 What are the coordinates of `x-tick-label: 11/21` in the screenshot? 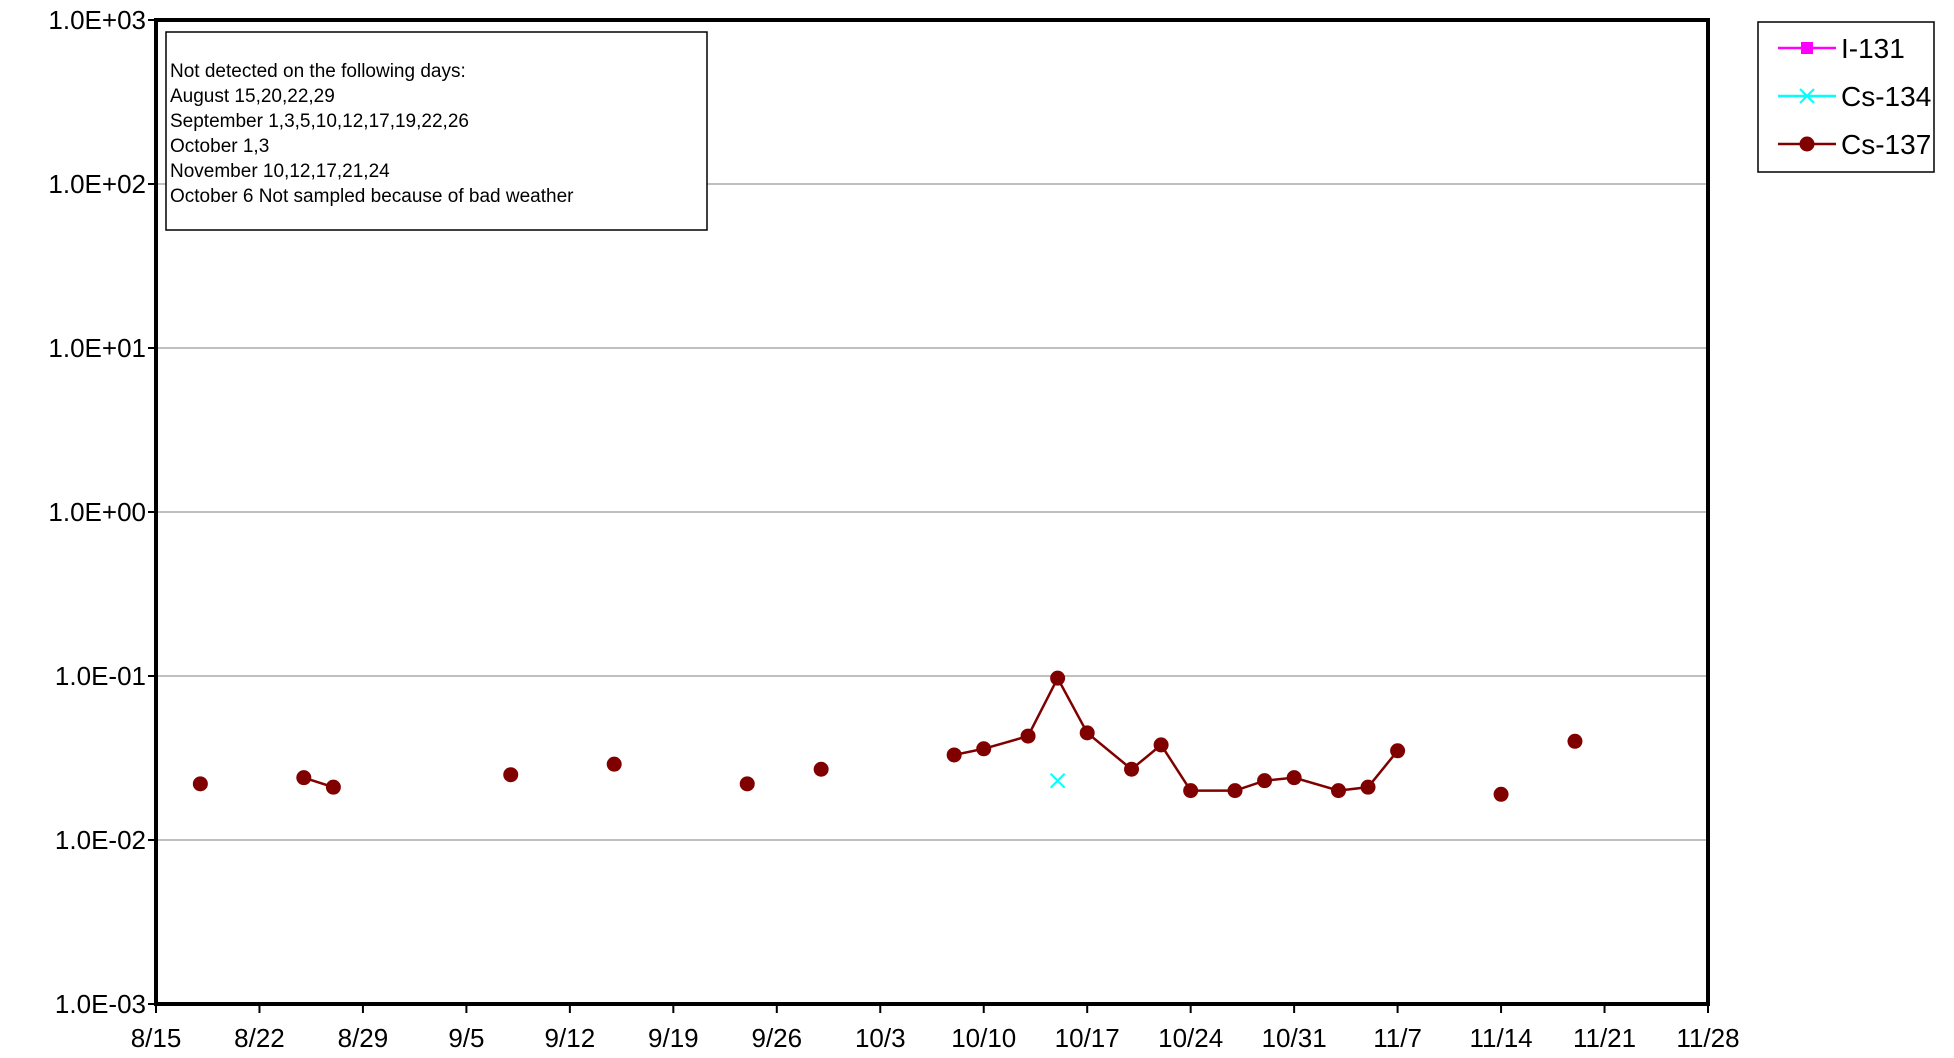 It's located at (1604, 1038).